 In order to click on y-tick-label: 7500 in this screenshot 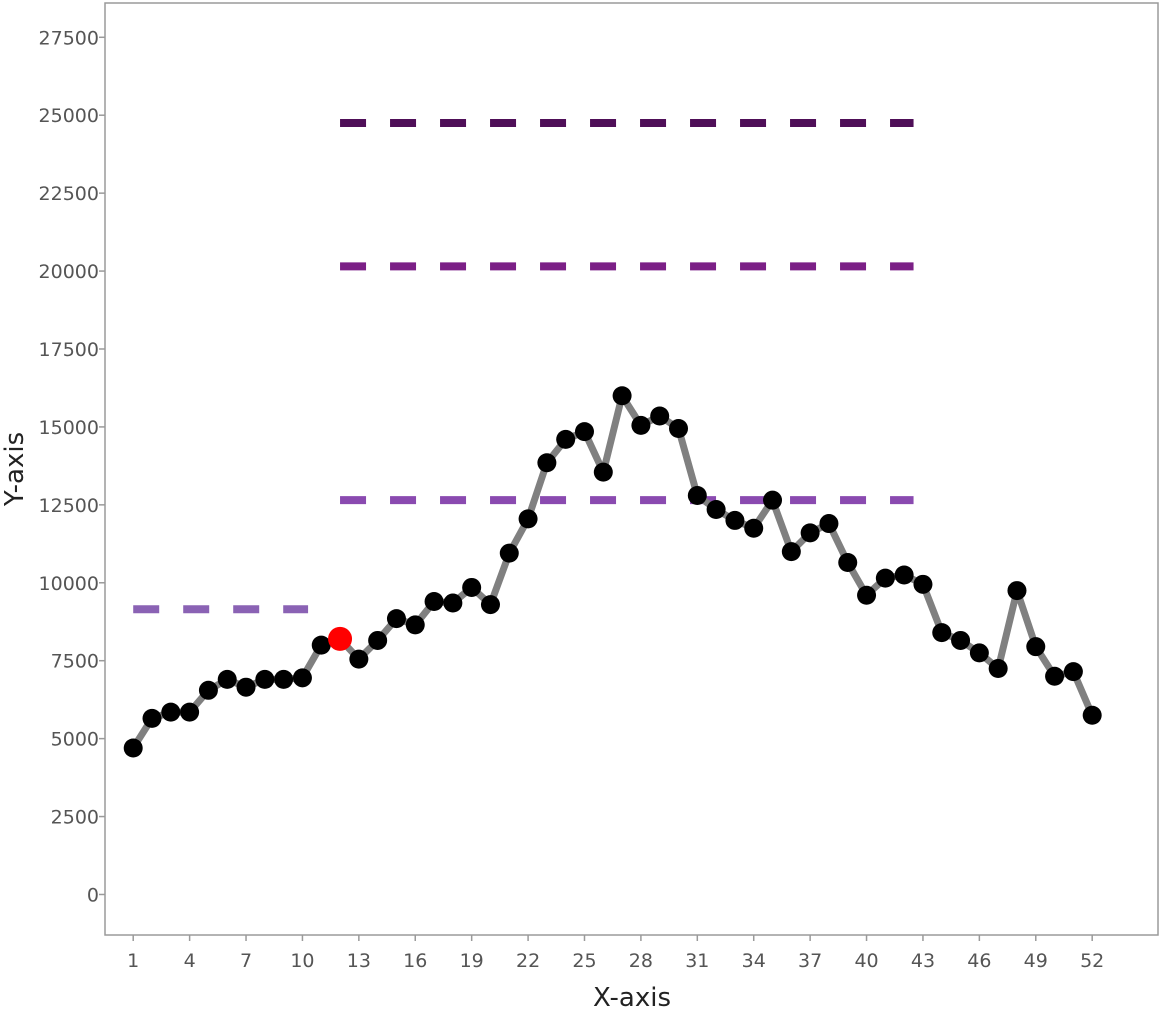, I will do `click(75, 662)`.